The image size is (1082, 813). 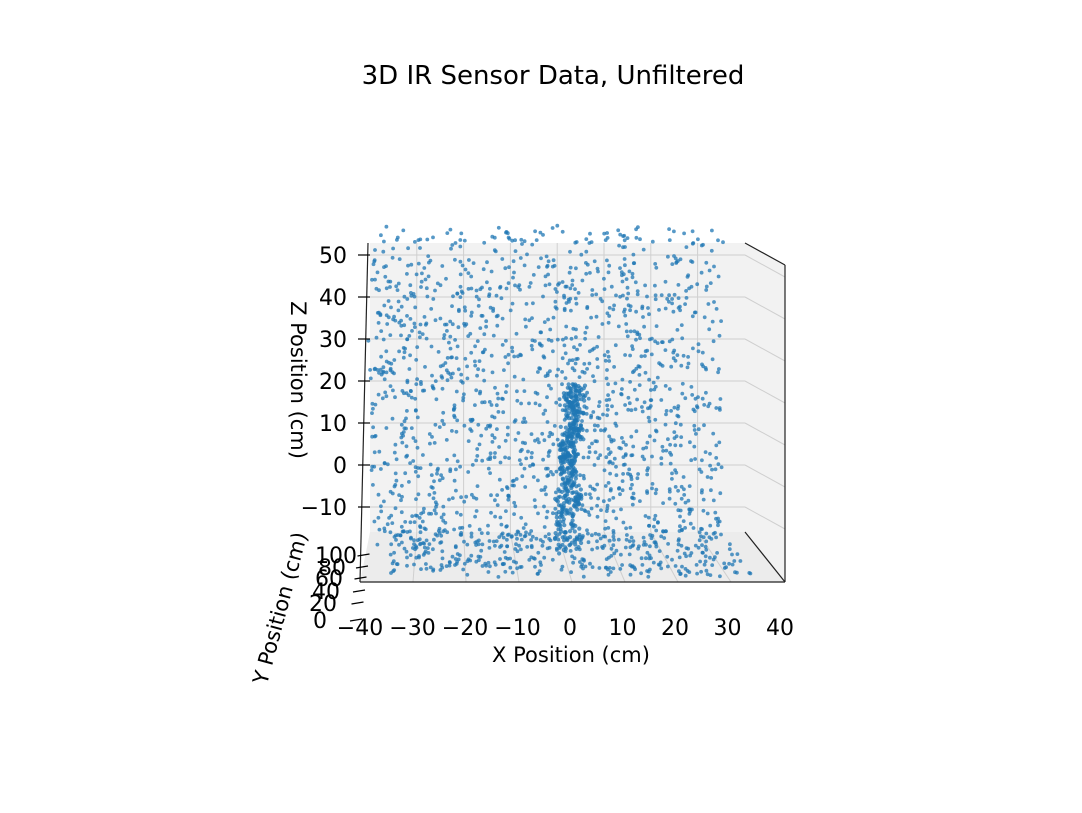 I want to click on z-tick-label: −10, so click(x=324, y=508).